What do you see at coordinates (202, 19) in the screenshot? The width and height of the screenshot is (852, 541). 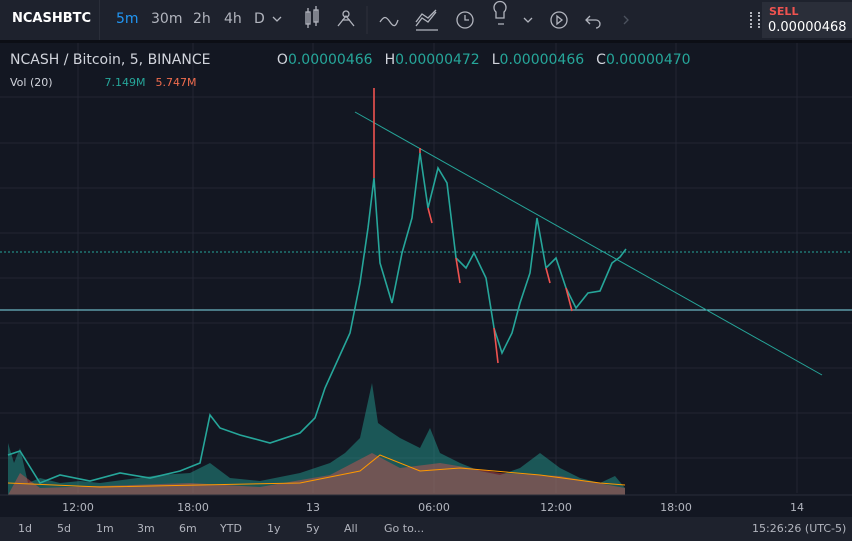 I see `interval: 2h` at bounding box center [202, 19].